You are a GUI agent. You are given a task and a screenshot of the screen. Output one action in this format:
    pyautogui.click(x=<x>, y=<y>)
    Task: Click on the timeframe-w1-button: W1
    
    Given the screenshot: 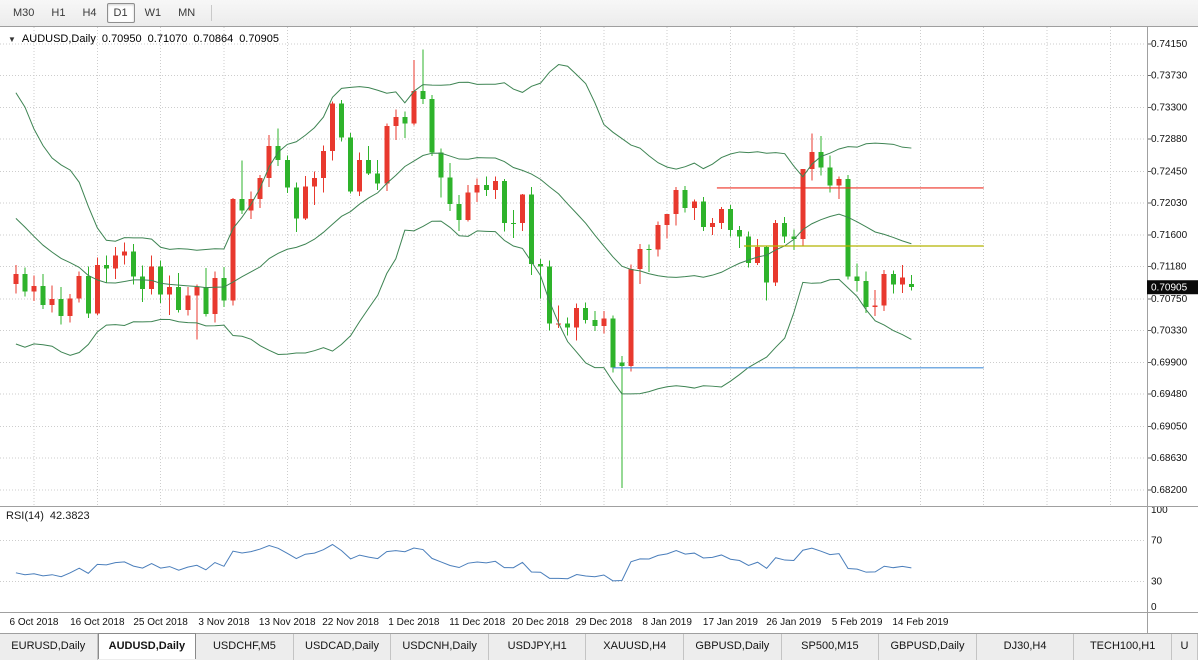 What is the action you would take?
    pyautogui.click(x=153, y=13)
    